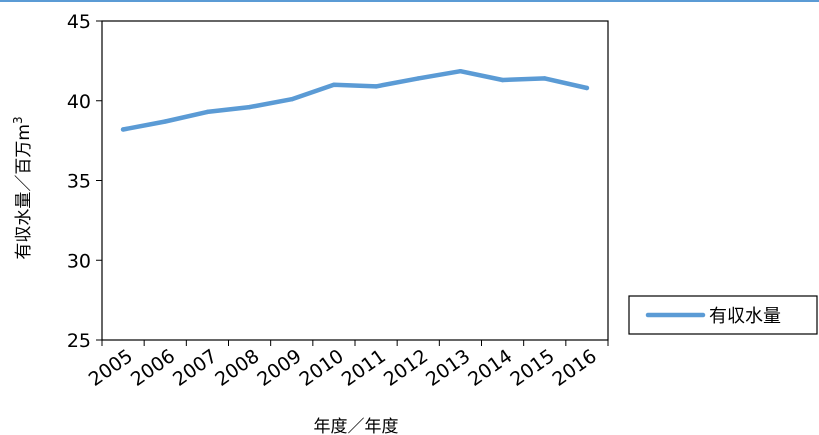  What do you see at coordinates (406, 368) in the screenshot?
I see `x-tick-label: 2012` at bounding box center [406, 368].